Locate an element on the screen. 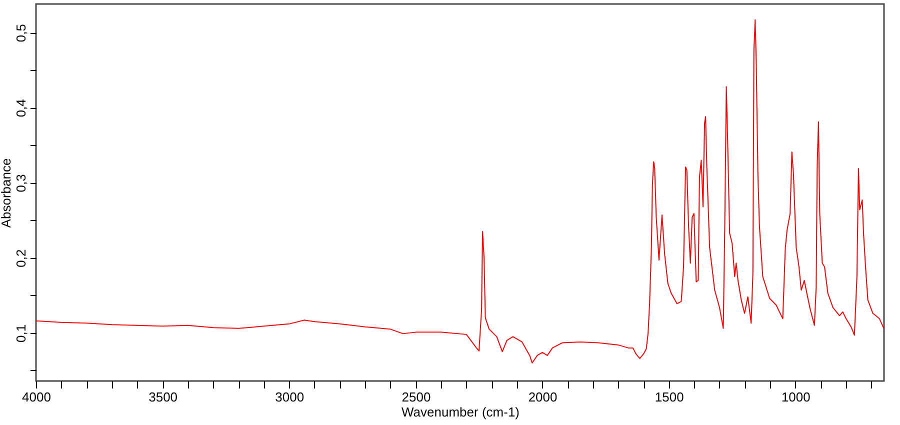 This screenshot has width=900, height=425. x-tick-label: 1000 is located at coordinates (795, 397).